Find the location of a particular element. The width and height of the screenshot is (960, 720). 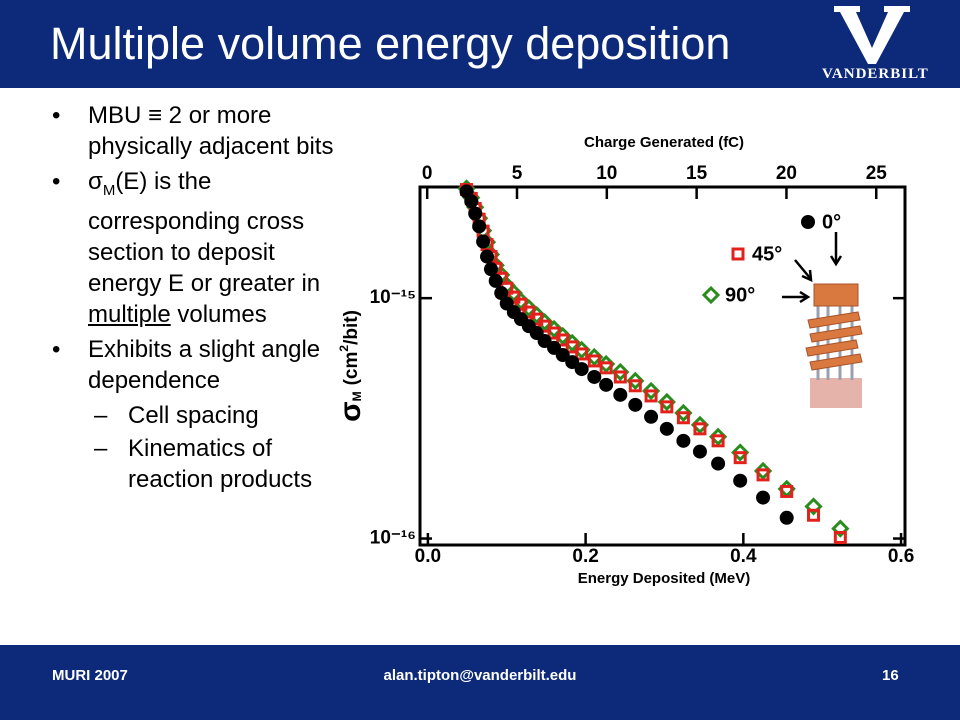

y-tick-label: 10⁻¹⁵ is located at coordinates (393, 297).